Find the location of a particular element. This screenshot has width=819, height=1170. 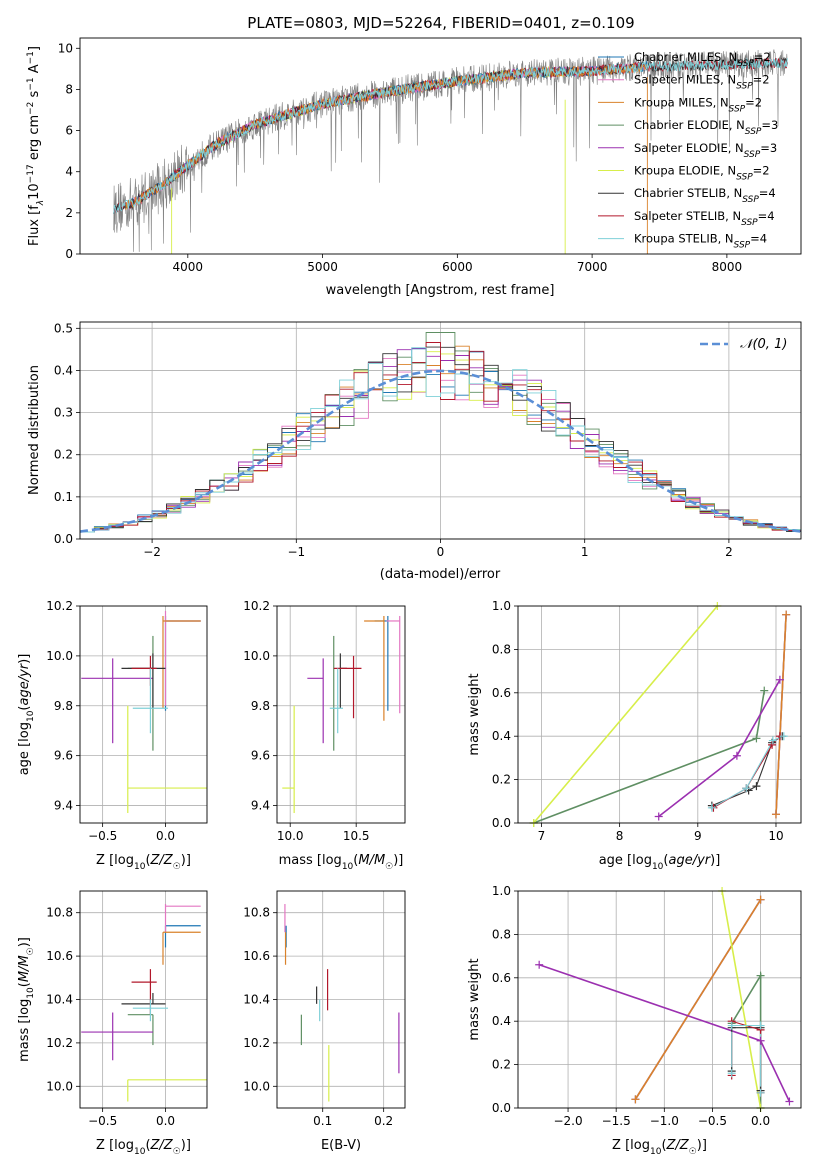

x-tick-label: −0.5 is located at coordinates (712, 1121).